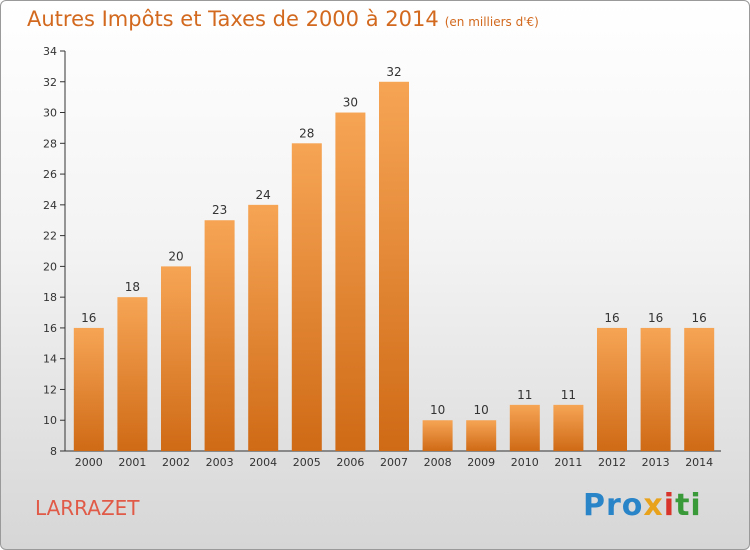  What do you see at coordinates (53, 451) in the screenshot?
I see `y-tick-label: 8` at bounding box center [53, 451].